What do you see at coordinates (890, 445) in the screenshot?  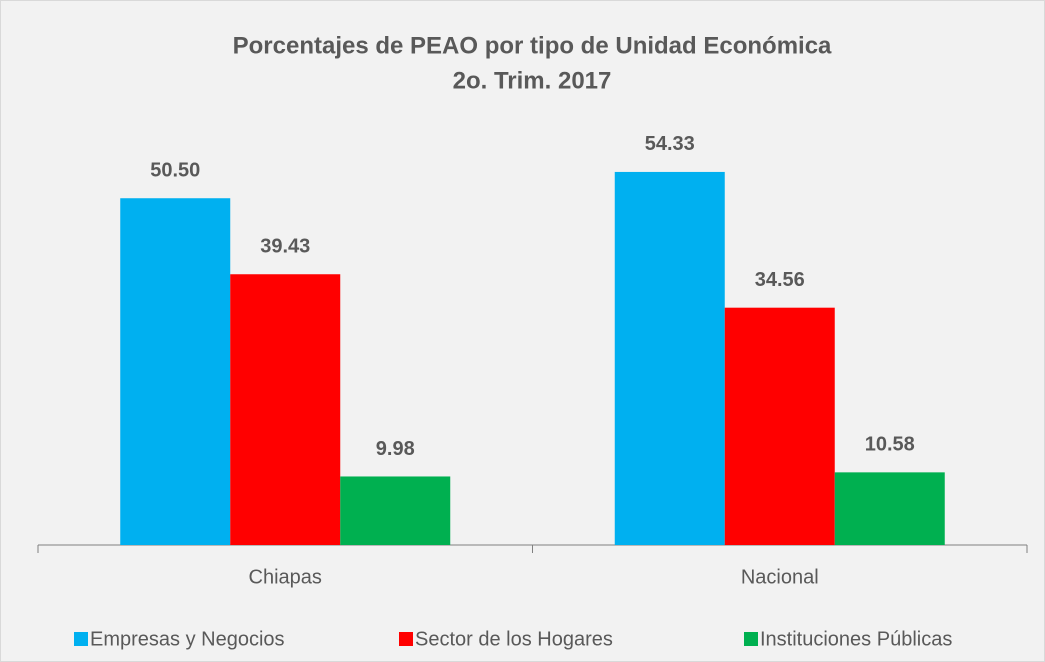 I see `data-label: 10.58` at bounding box center [890, 445].